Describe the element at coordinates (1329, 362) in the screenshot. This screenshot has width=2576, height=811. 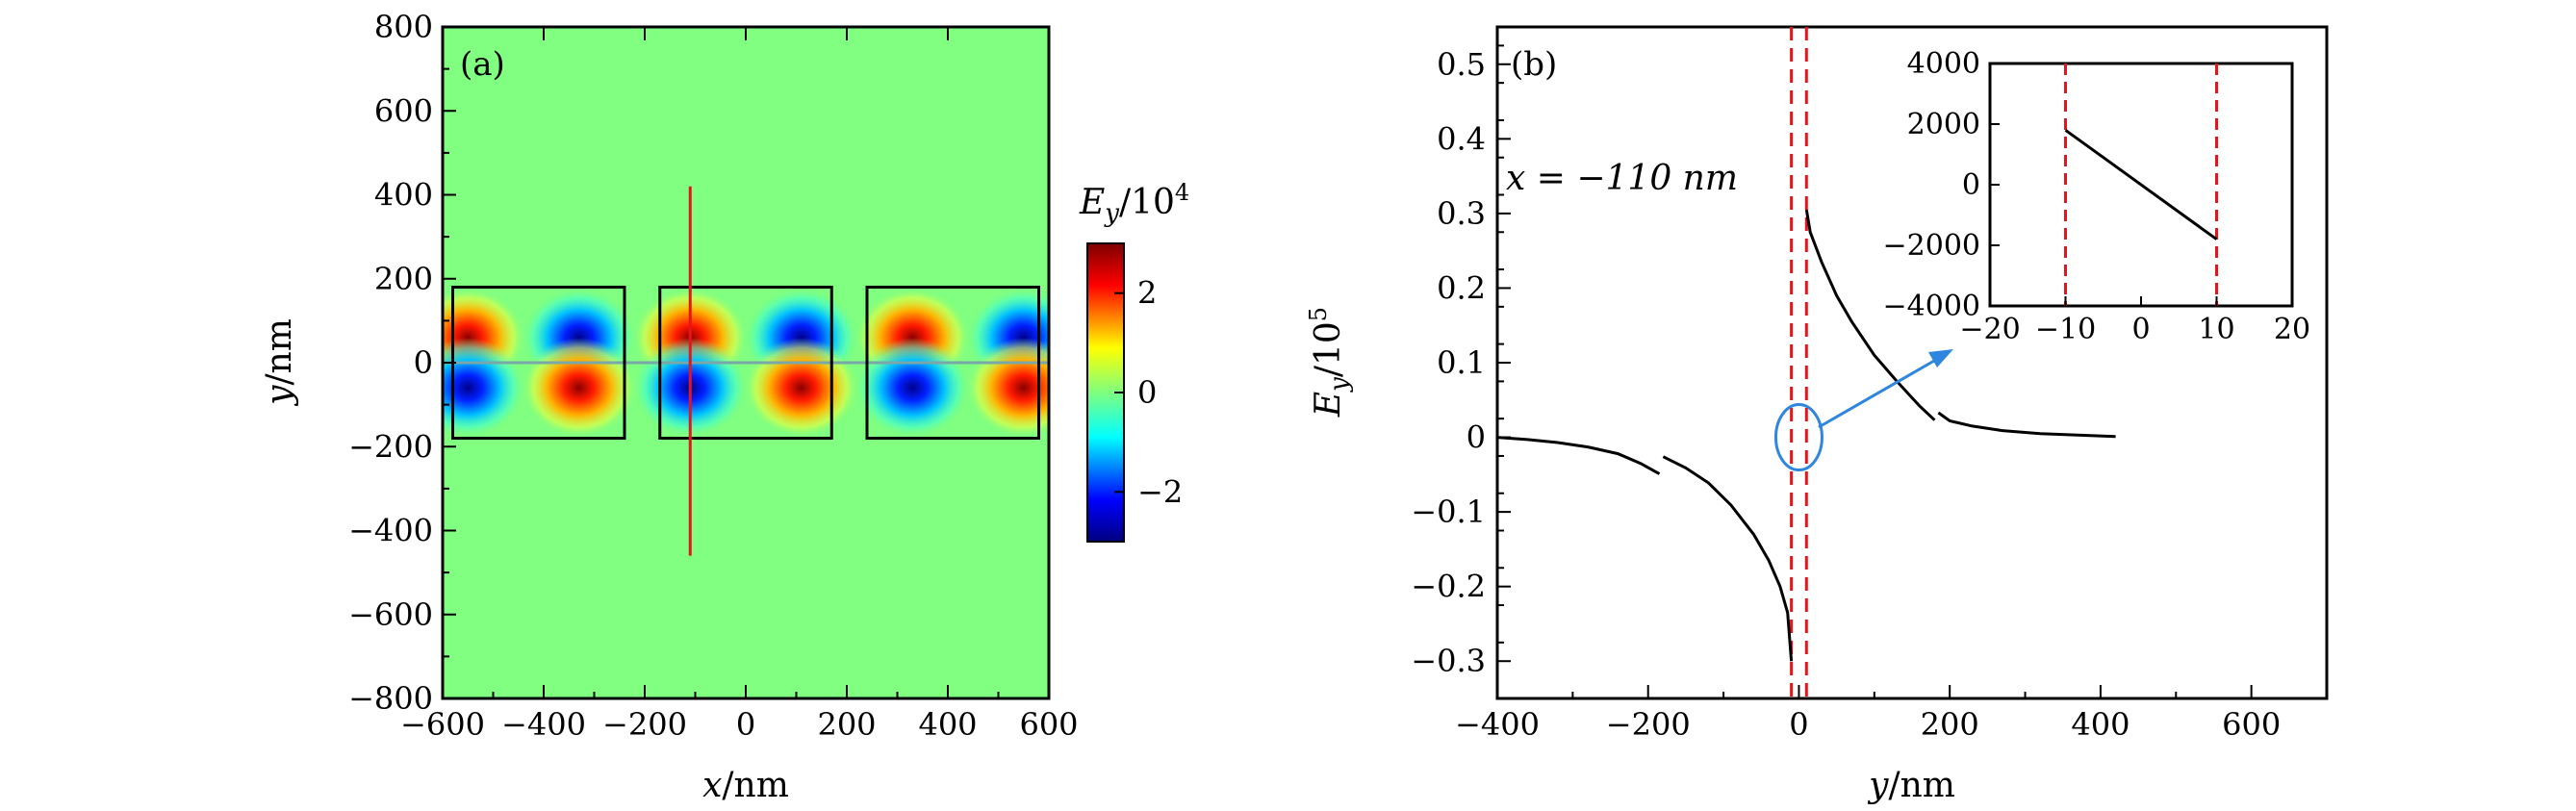
I see `y-axis-label-b: Ey/105` at that location.